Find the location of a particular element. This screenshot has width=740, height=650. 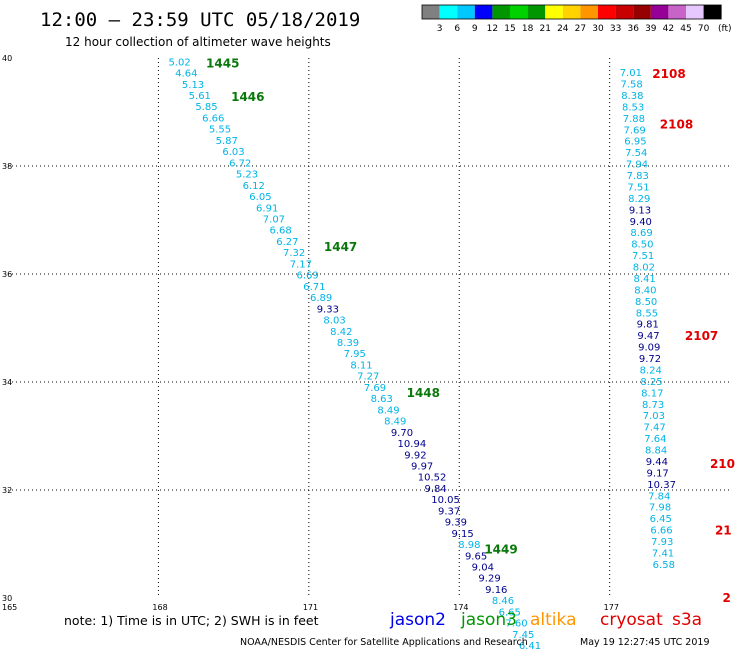

wave-height-value: 6.89 is located at coordinates (321, 298).